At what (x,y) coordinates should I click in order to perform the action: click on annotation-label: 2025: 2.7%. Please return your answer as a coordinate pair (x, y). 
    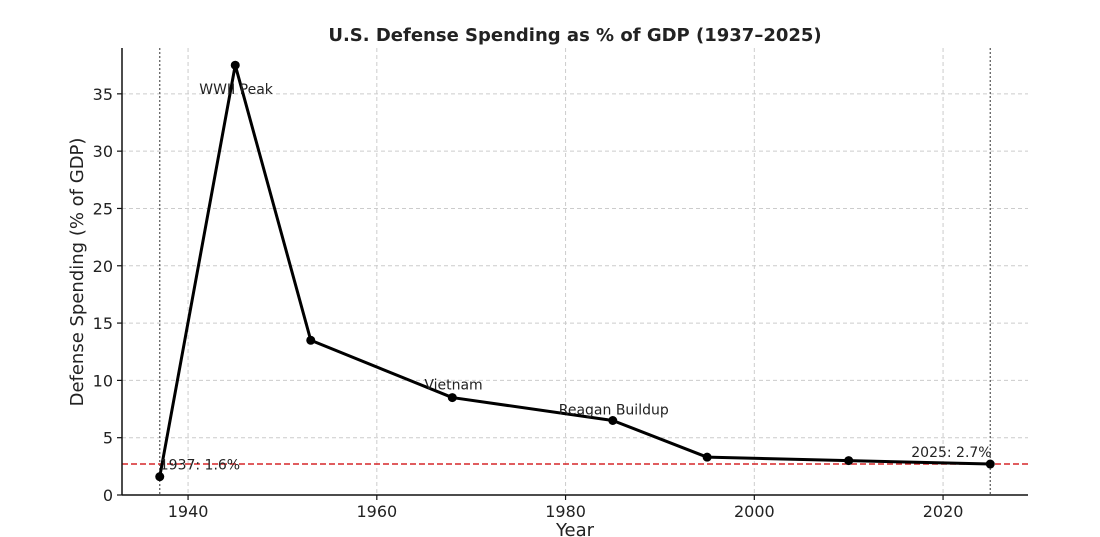
    Looking at the image, I should click on (951, 453).